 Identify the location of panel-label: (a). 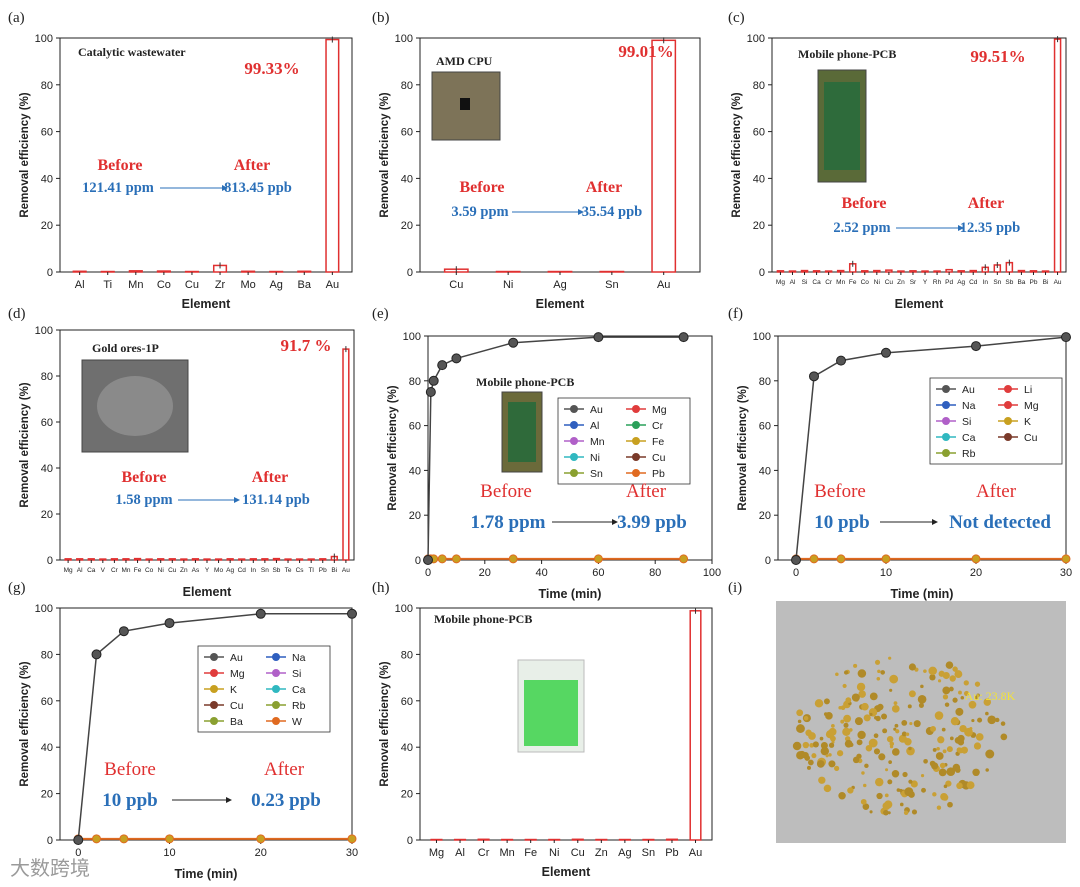
(16, 18).